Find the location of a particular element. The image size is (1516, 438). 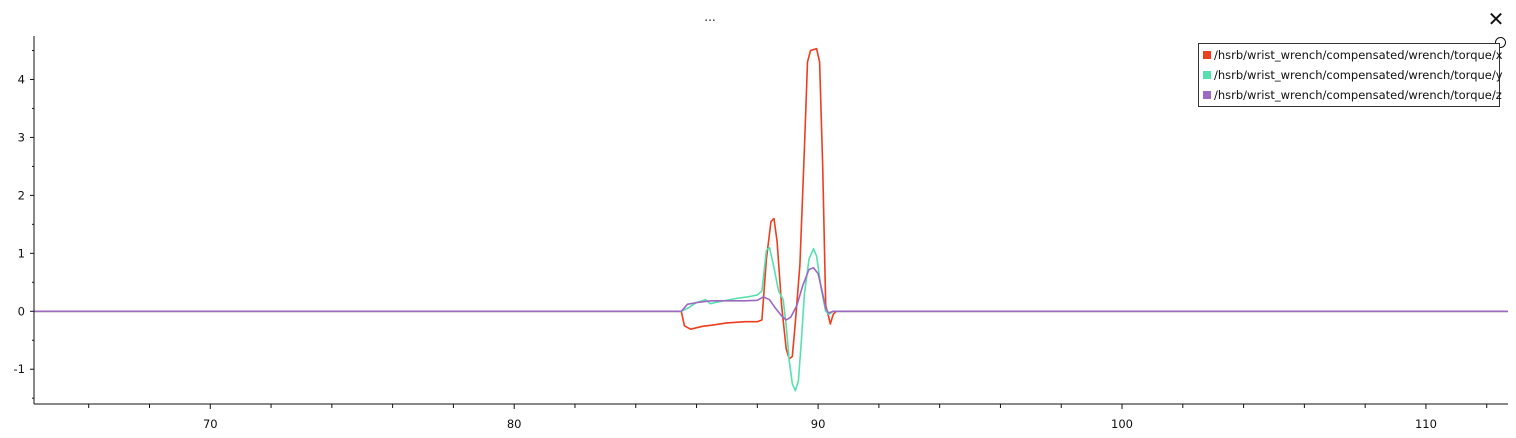

x-tick-label: 110 is located at coordinates (1426, 424).